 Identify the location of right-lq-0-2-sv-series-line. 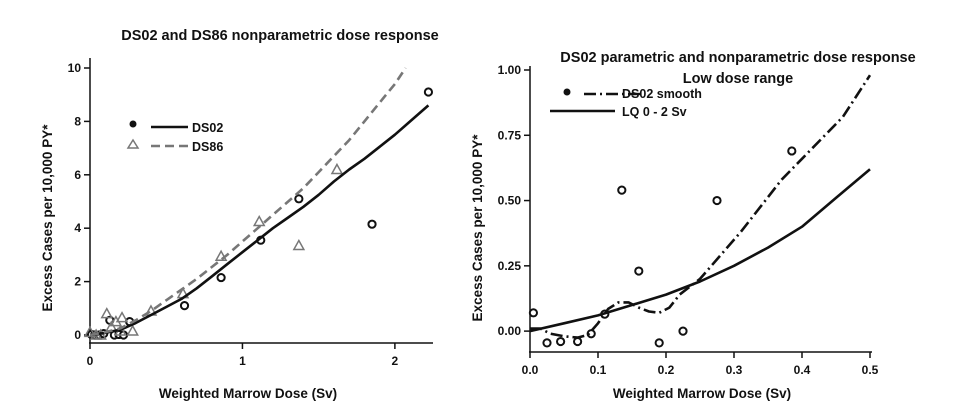
(700, 250).